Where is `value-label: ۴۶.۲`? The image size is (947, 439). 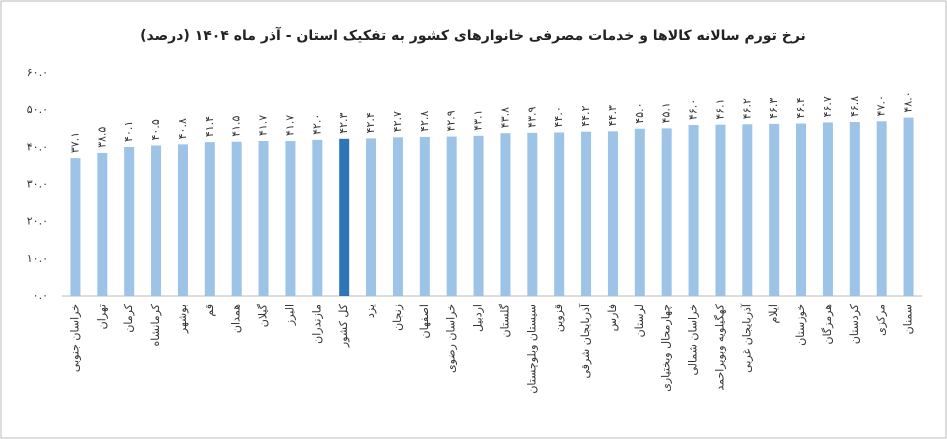
value-label: ۴۶.۲ is located at coordinates (746, 108).